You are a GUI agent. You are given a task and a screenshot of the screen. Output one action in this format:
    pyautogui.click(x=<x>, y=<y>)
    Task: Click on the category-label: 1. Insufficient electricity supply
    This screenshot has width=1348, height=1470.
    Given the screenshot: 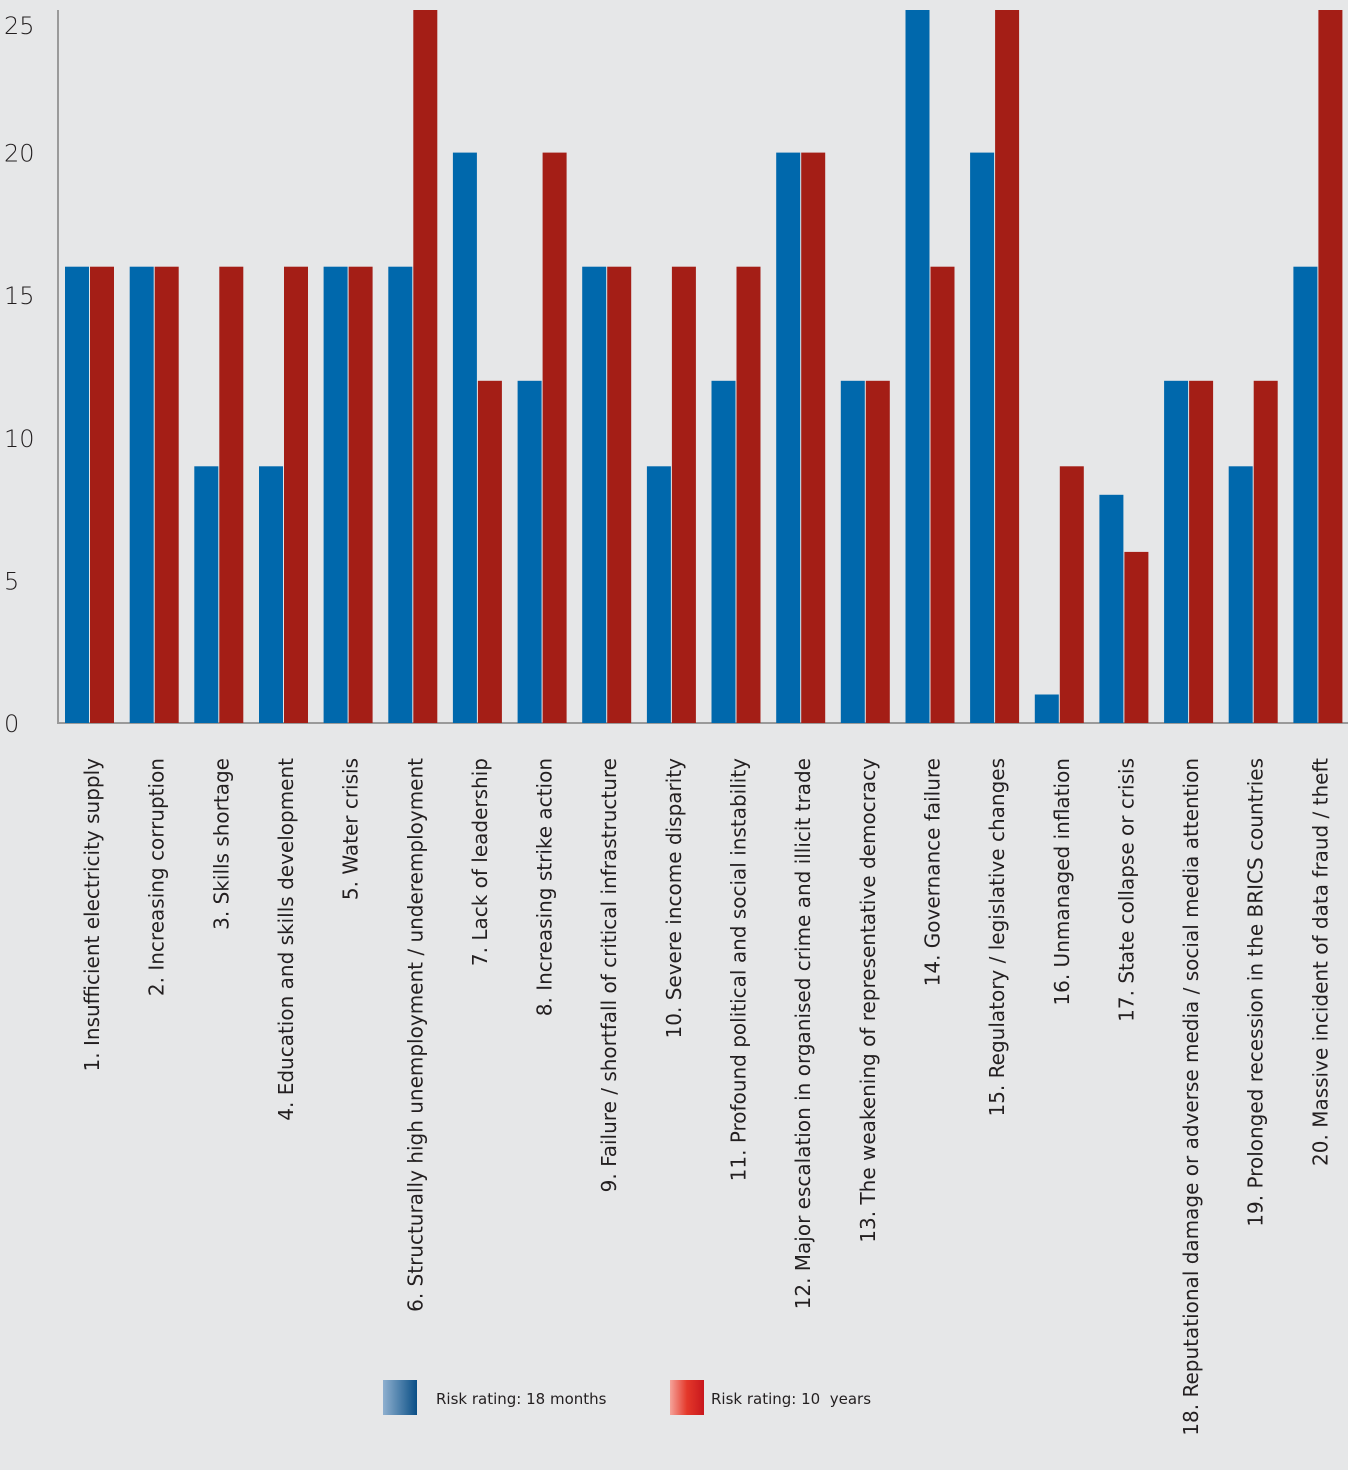 What is the action you would take?
    pyautogui.click(x=92, y=915)
    